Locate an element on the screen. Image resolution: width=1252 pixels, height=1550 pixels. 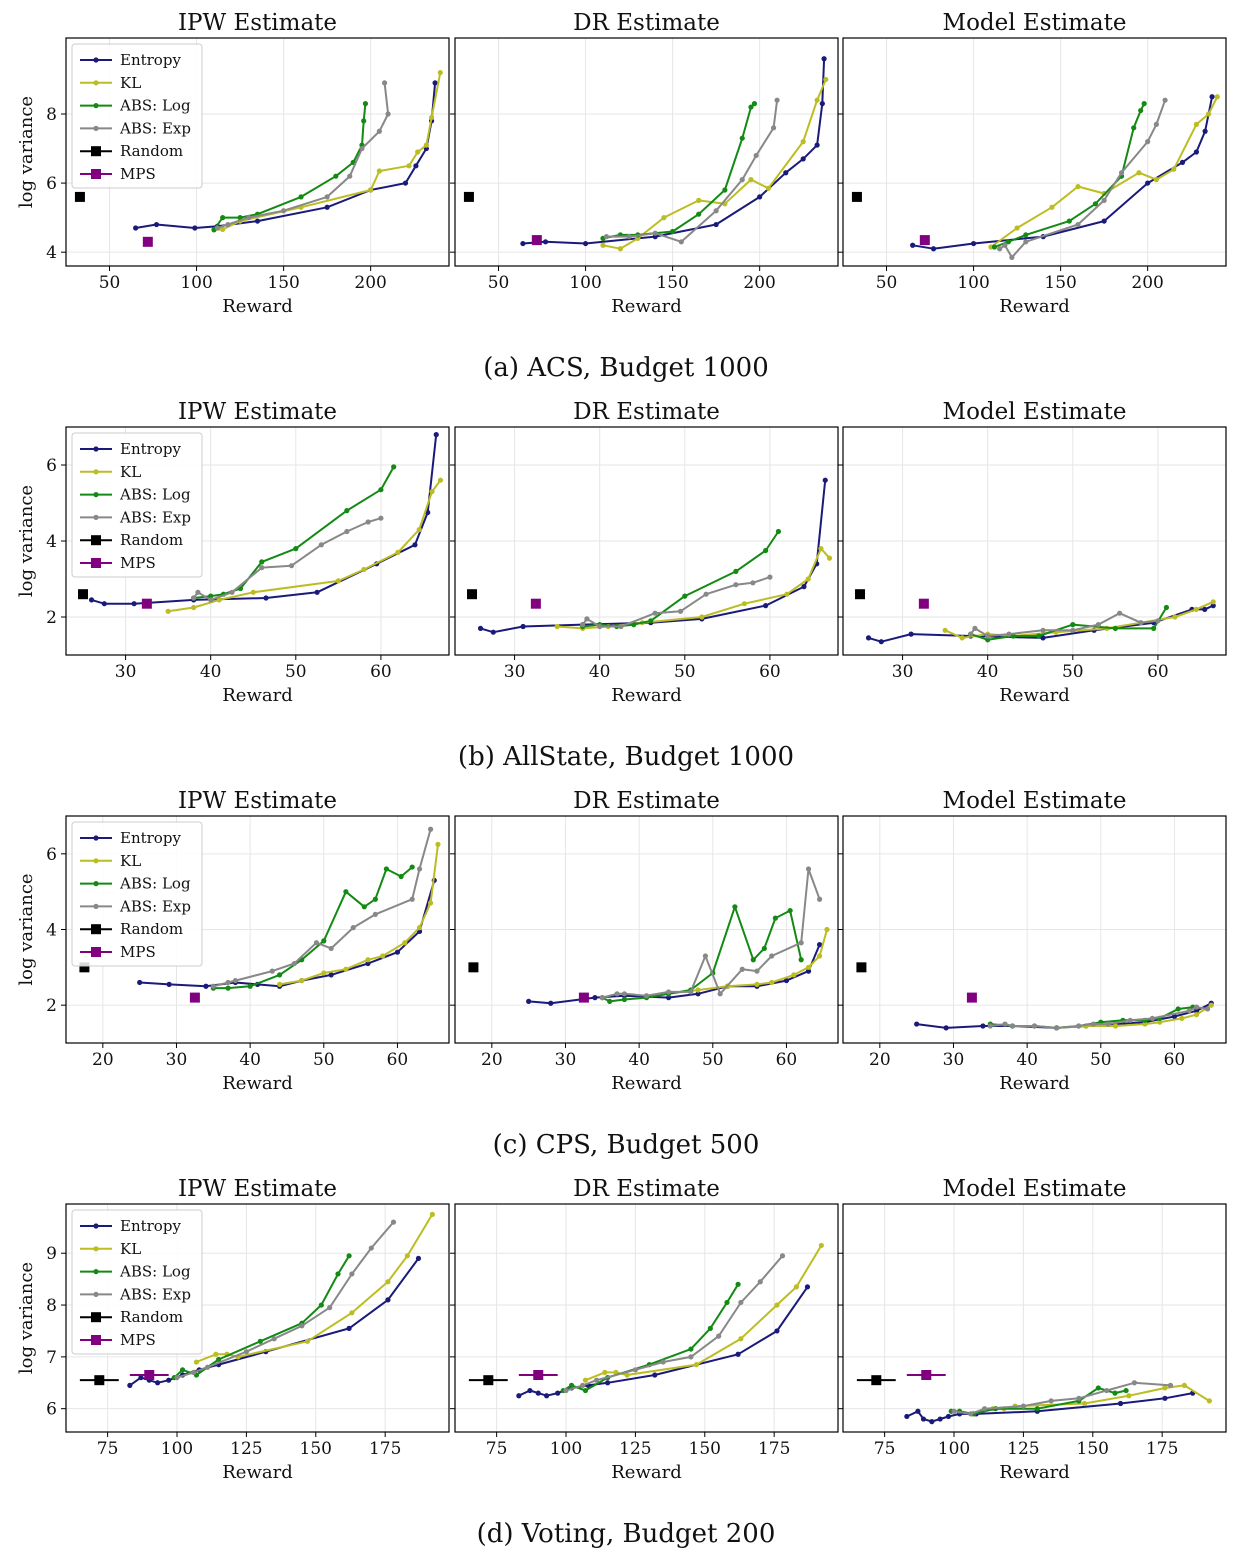
abs-log-line is located at coordinates (290, 167).